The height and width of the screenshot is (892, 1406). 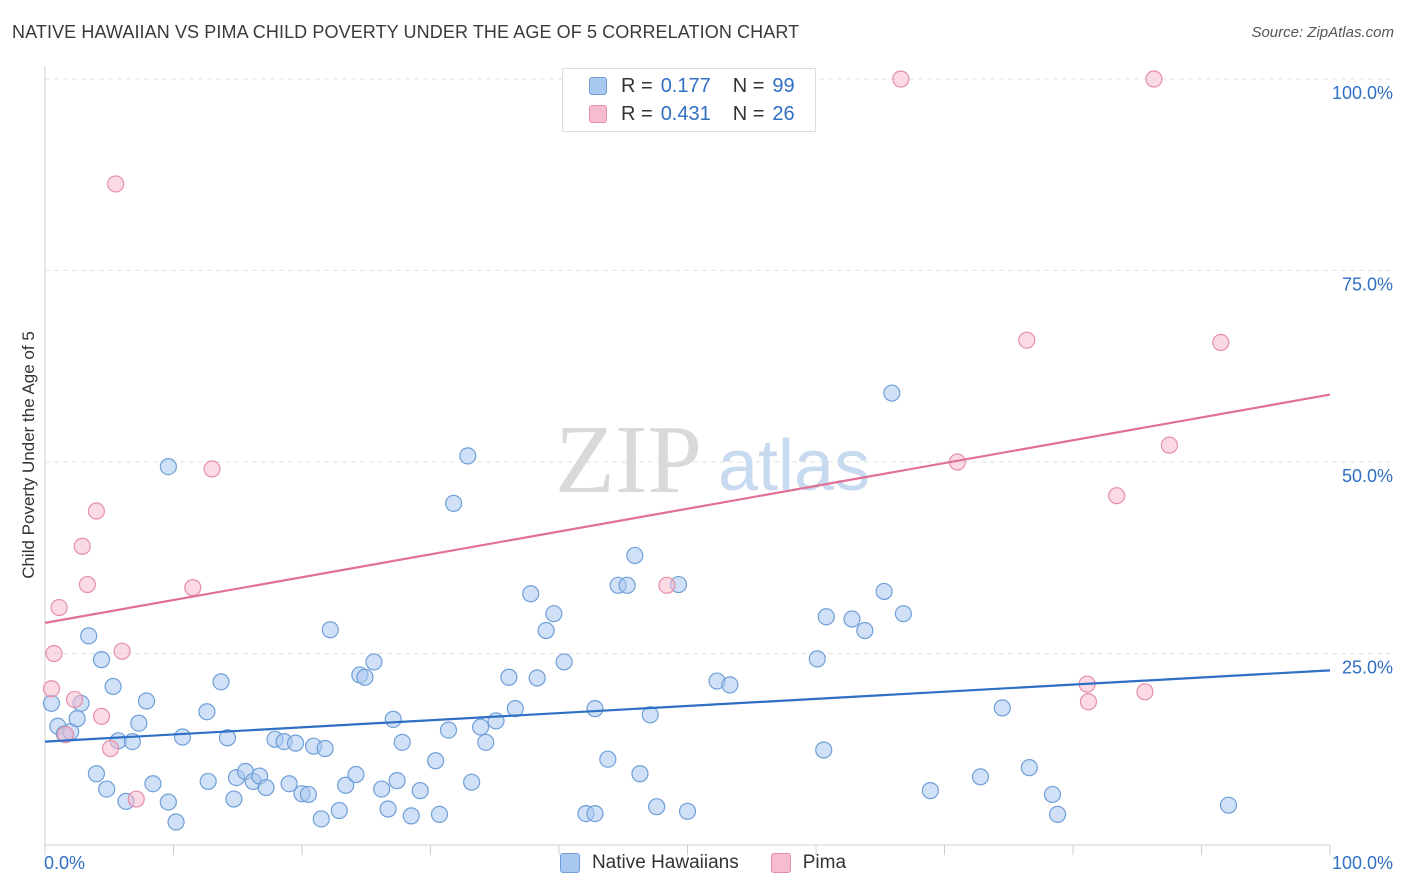 What do you see at coordinates (1362, 863) in the screenshot?
I see `x-tick-label: 100.0%` at bounding box center [1362, 863].